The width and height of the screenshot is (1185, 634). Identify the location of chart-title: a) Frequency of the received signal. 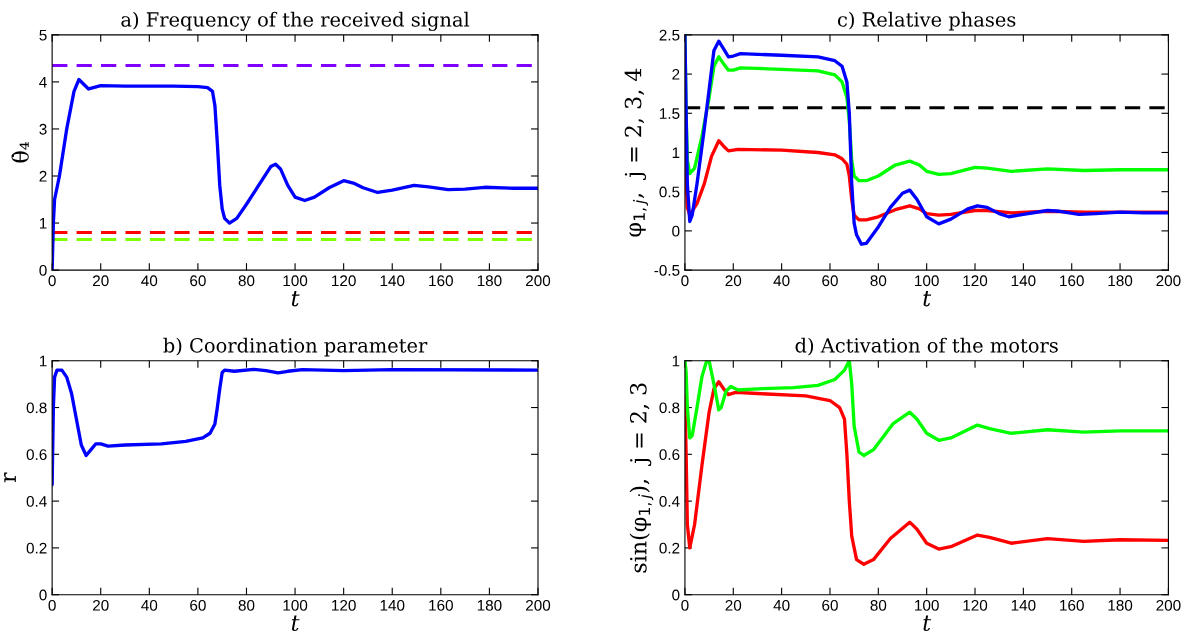
(295, 21).